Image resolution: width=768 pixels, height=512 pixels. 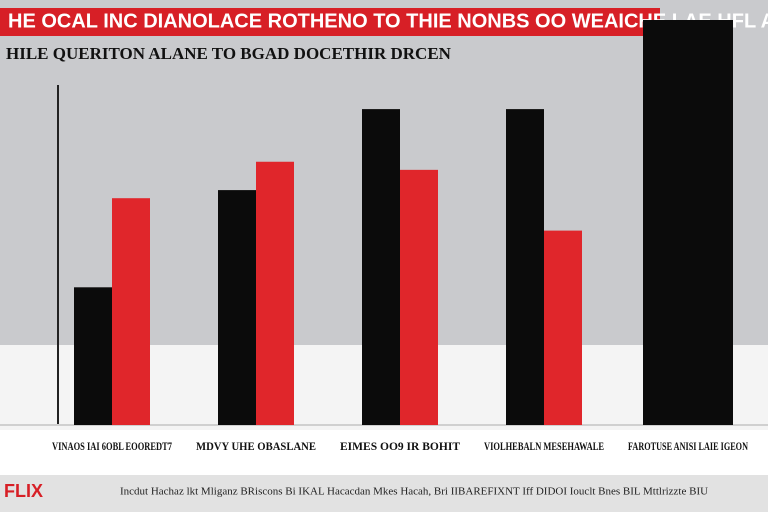 What do you see at coordinates (23, 491) in the screenshot?
I see `footer-brand: FLIX` at bounding box center [23, 491].